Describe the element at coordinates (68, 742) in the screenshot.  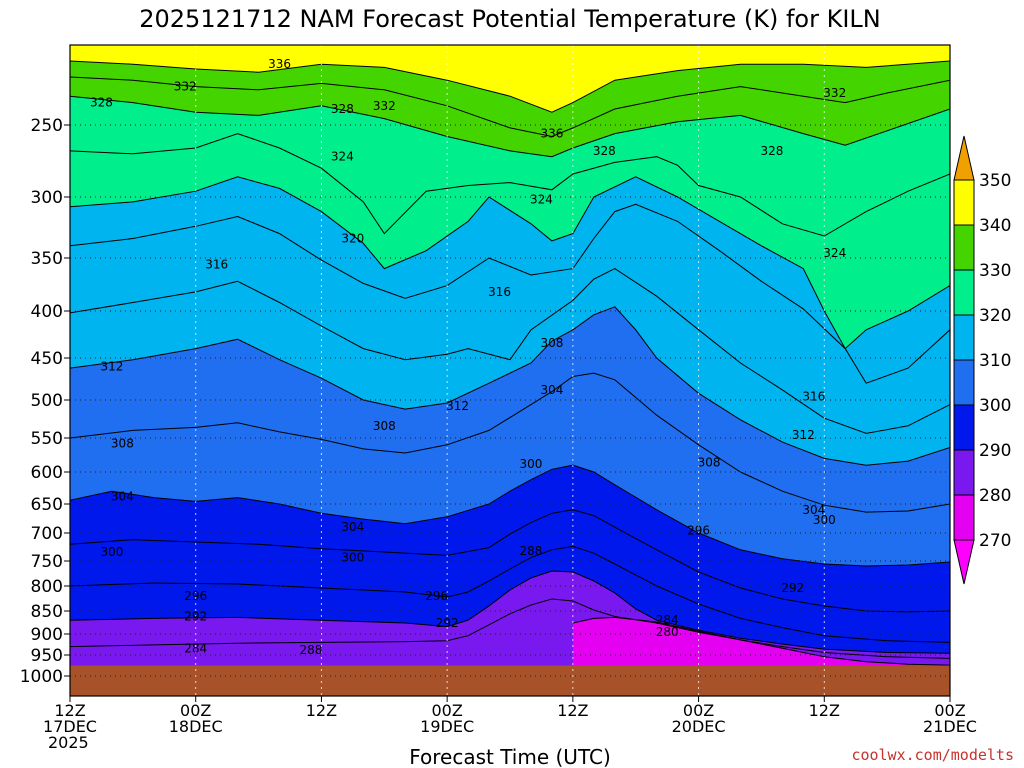
I see `x-tick-label: 2025` at that location.